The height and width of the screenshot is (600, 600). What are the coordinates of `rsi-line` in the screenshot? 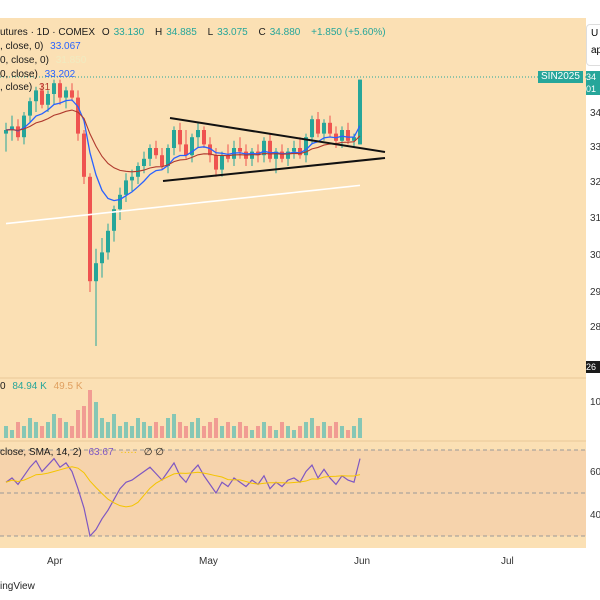 It's located at (183, 497).